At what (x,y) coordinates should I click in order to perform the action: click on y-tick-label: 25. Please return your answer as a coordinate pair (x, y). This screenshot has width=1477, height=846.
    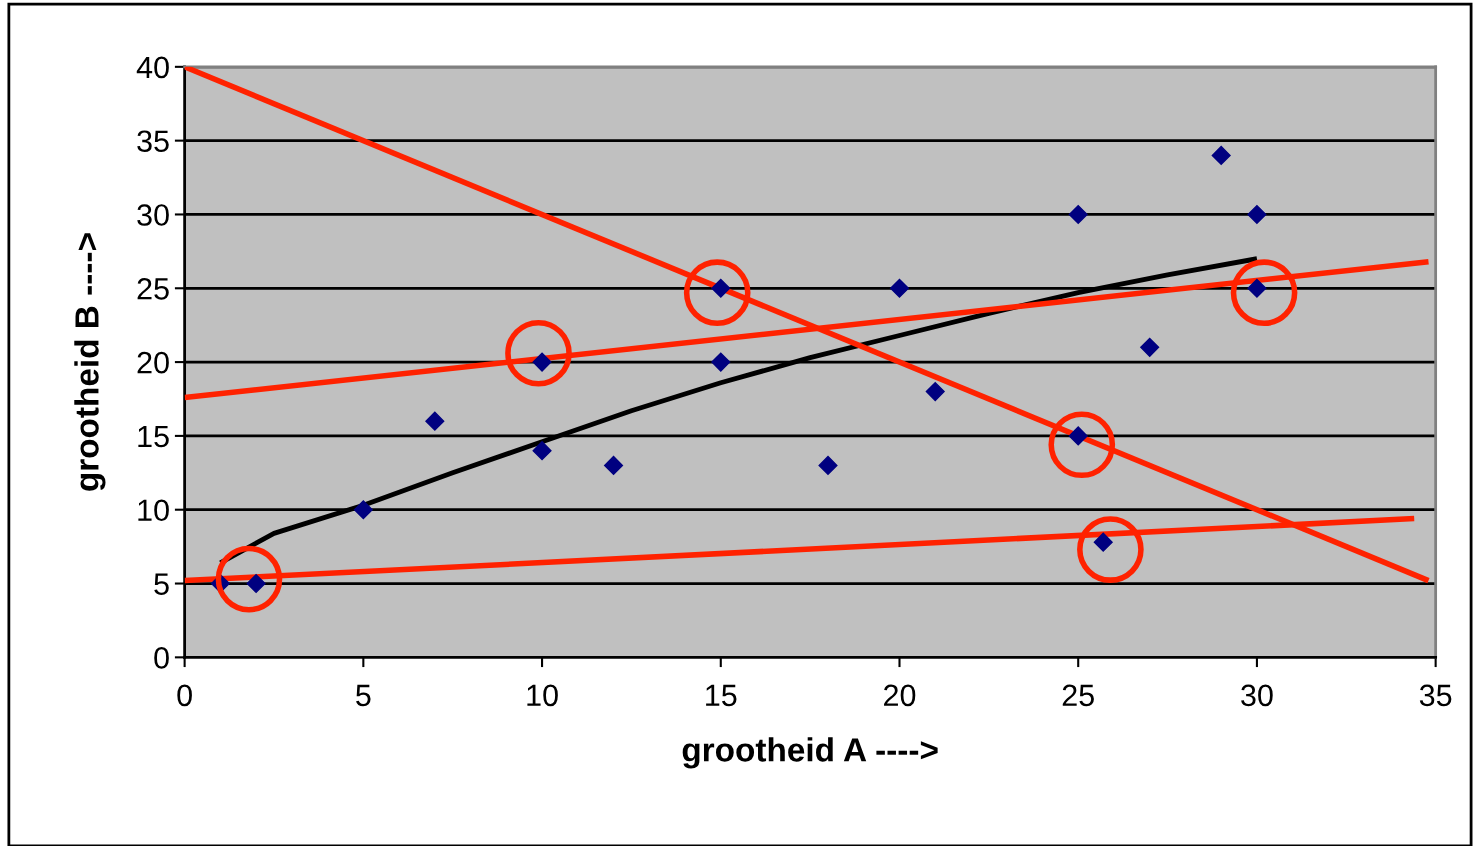
    Looking at the image, I should click on (153, 289).